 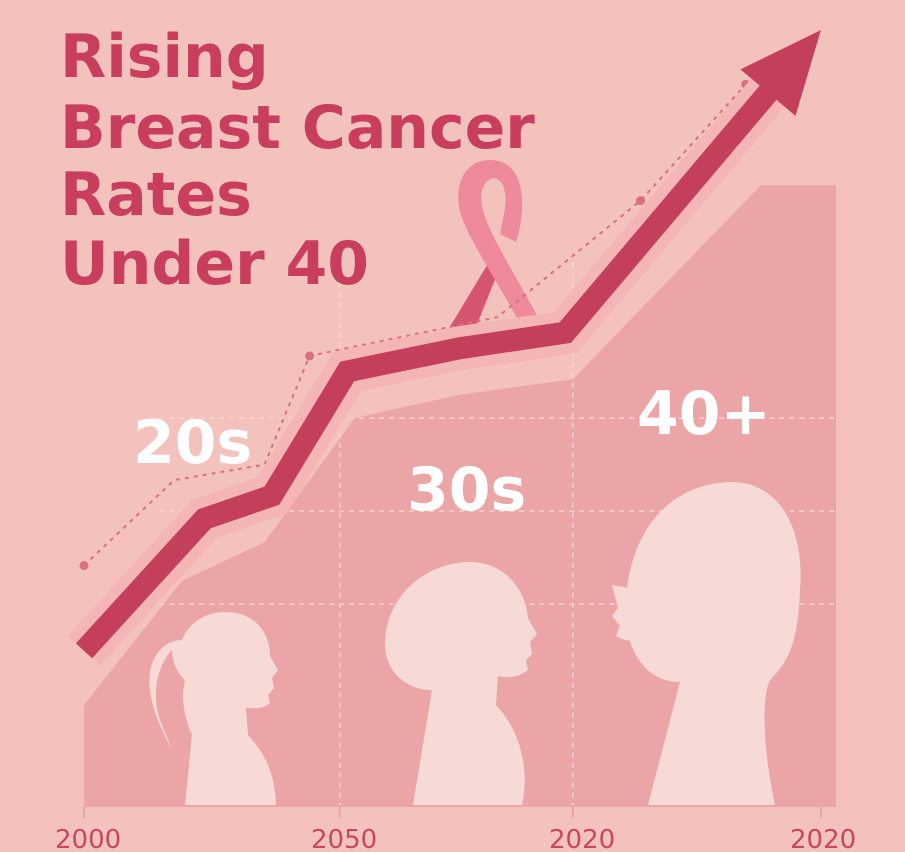 I want to click on silhouette-40s, so click(x=706, y=643).